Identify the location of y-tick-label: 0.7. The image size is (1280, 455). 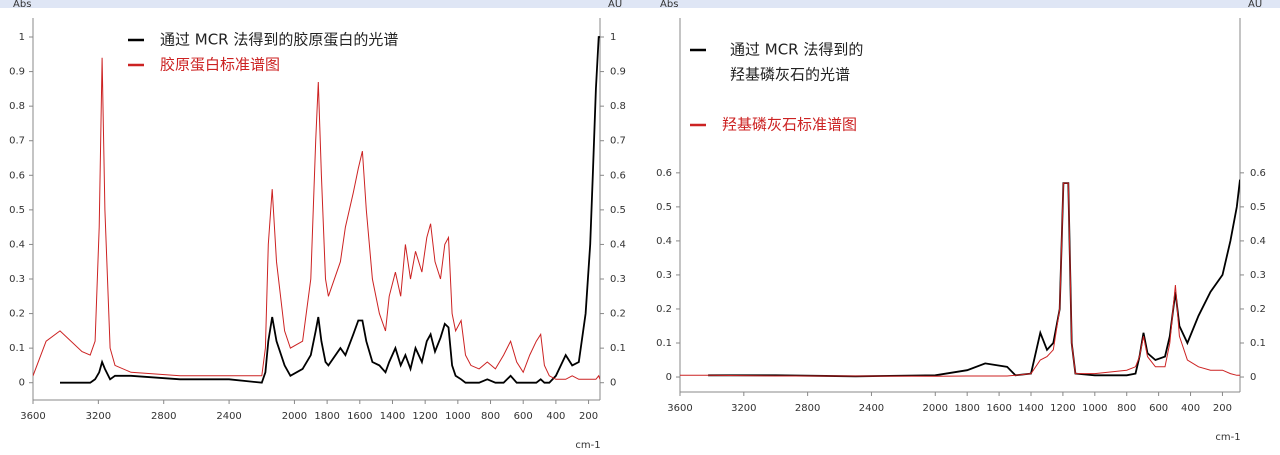
(17, 141).